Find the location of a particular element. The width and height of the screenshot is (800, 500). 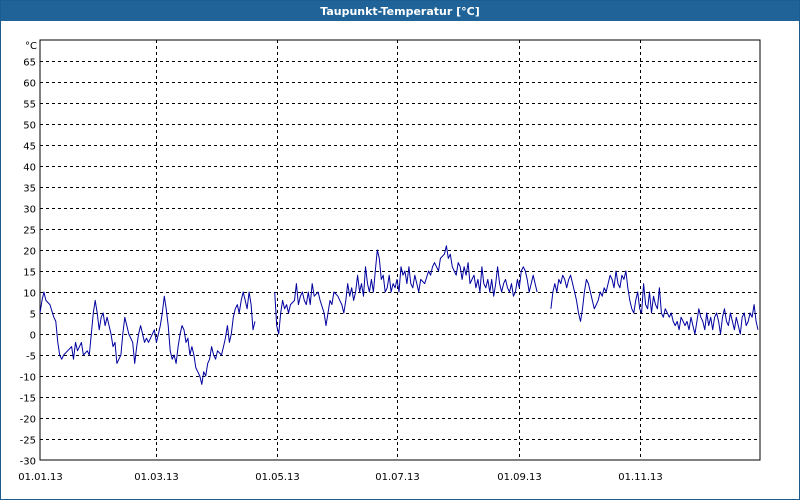

y-tick-label: 60 is located at coordinates (29, 84).